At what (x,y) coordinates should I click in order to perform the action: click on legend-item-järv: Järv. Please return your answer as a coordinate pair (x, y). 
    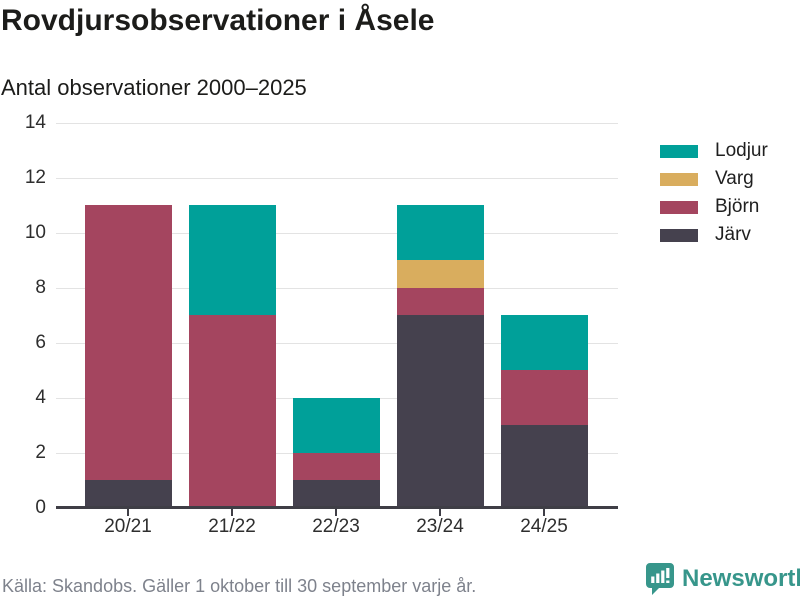
    Looking at the image, I should click on (714, 234).